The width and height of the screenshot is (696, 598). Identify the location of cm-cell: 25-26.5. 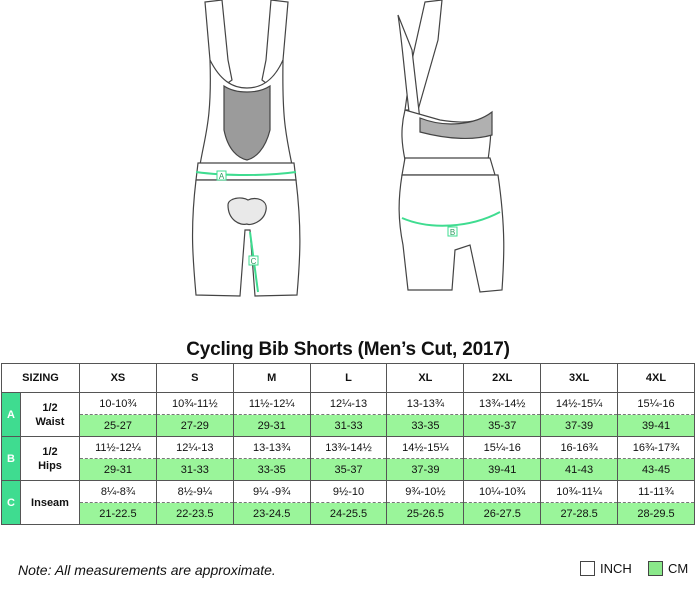
(425, 513).